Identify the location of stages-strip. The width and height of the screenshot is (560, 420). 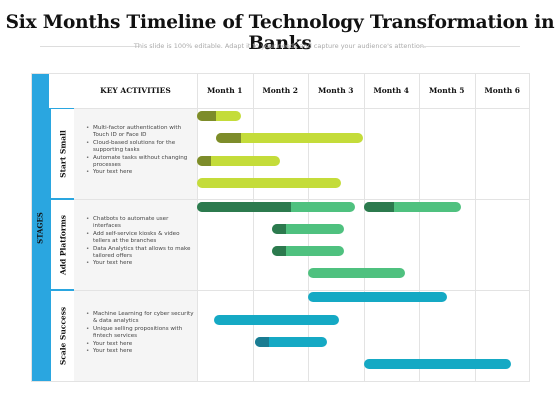
(40, 227).